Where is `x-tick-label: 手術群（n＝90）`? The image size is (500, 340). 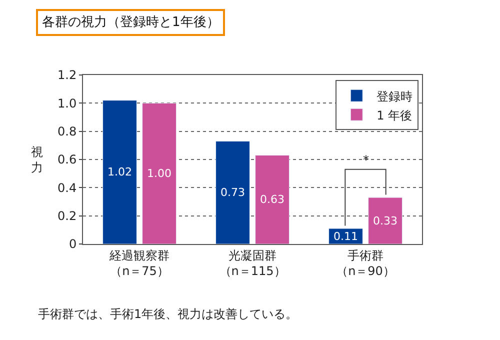 x-tick-label: 手術群（n＝90） is located at coordinates (365, 263).